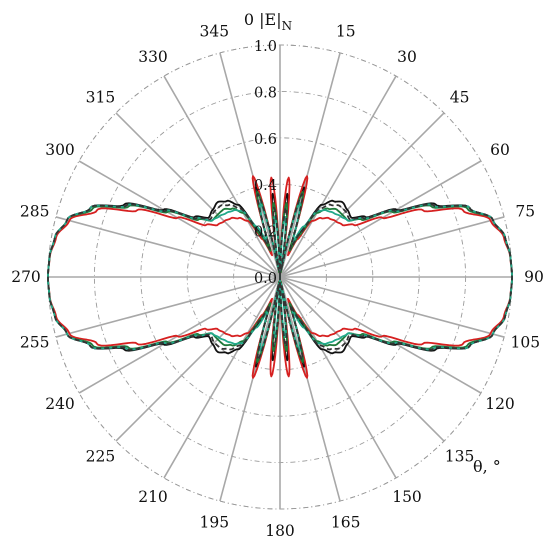  I want to click on angle-tick-label: 300, so click(60, 150).